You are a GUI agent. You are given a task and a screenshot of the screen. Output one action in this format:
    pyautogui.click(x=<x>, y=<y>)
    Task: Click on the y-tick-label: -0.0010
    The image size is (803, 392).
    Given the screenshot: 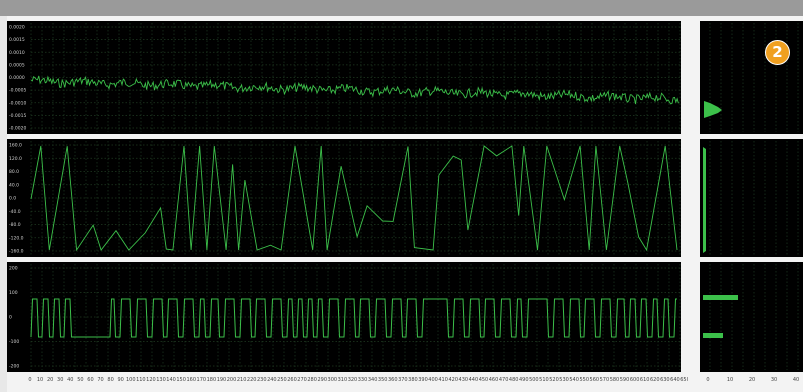 What is the action you would take?
    pyautogui.click(x=18, y=103)
    